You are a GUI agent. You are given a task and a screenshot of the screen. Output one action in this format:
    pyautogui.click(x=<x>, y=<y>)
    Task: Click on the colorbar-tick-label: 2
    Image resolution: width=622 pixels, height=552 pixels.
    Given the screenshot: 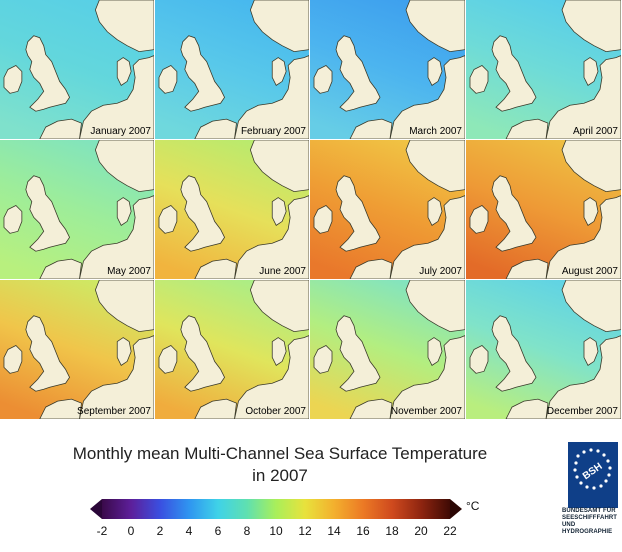 What is the action you would take?
    pyautogui.click(x=160, y=531)
    